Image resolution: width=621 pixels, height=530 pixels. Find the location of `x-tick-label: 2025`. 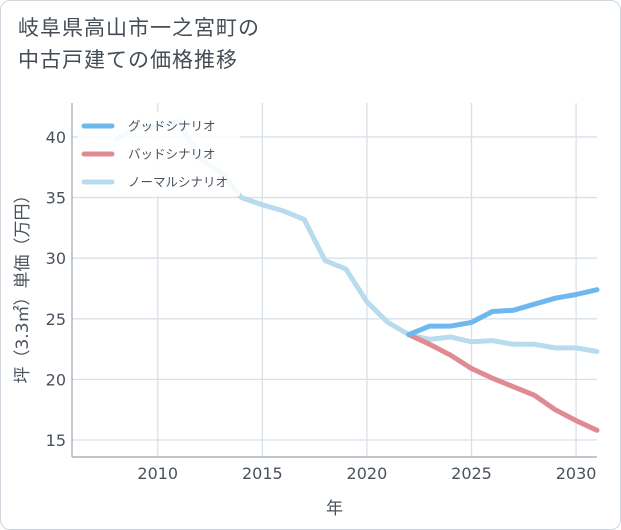

x-tick-label: 2025 is located at coordinates (471, 473).